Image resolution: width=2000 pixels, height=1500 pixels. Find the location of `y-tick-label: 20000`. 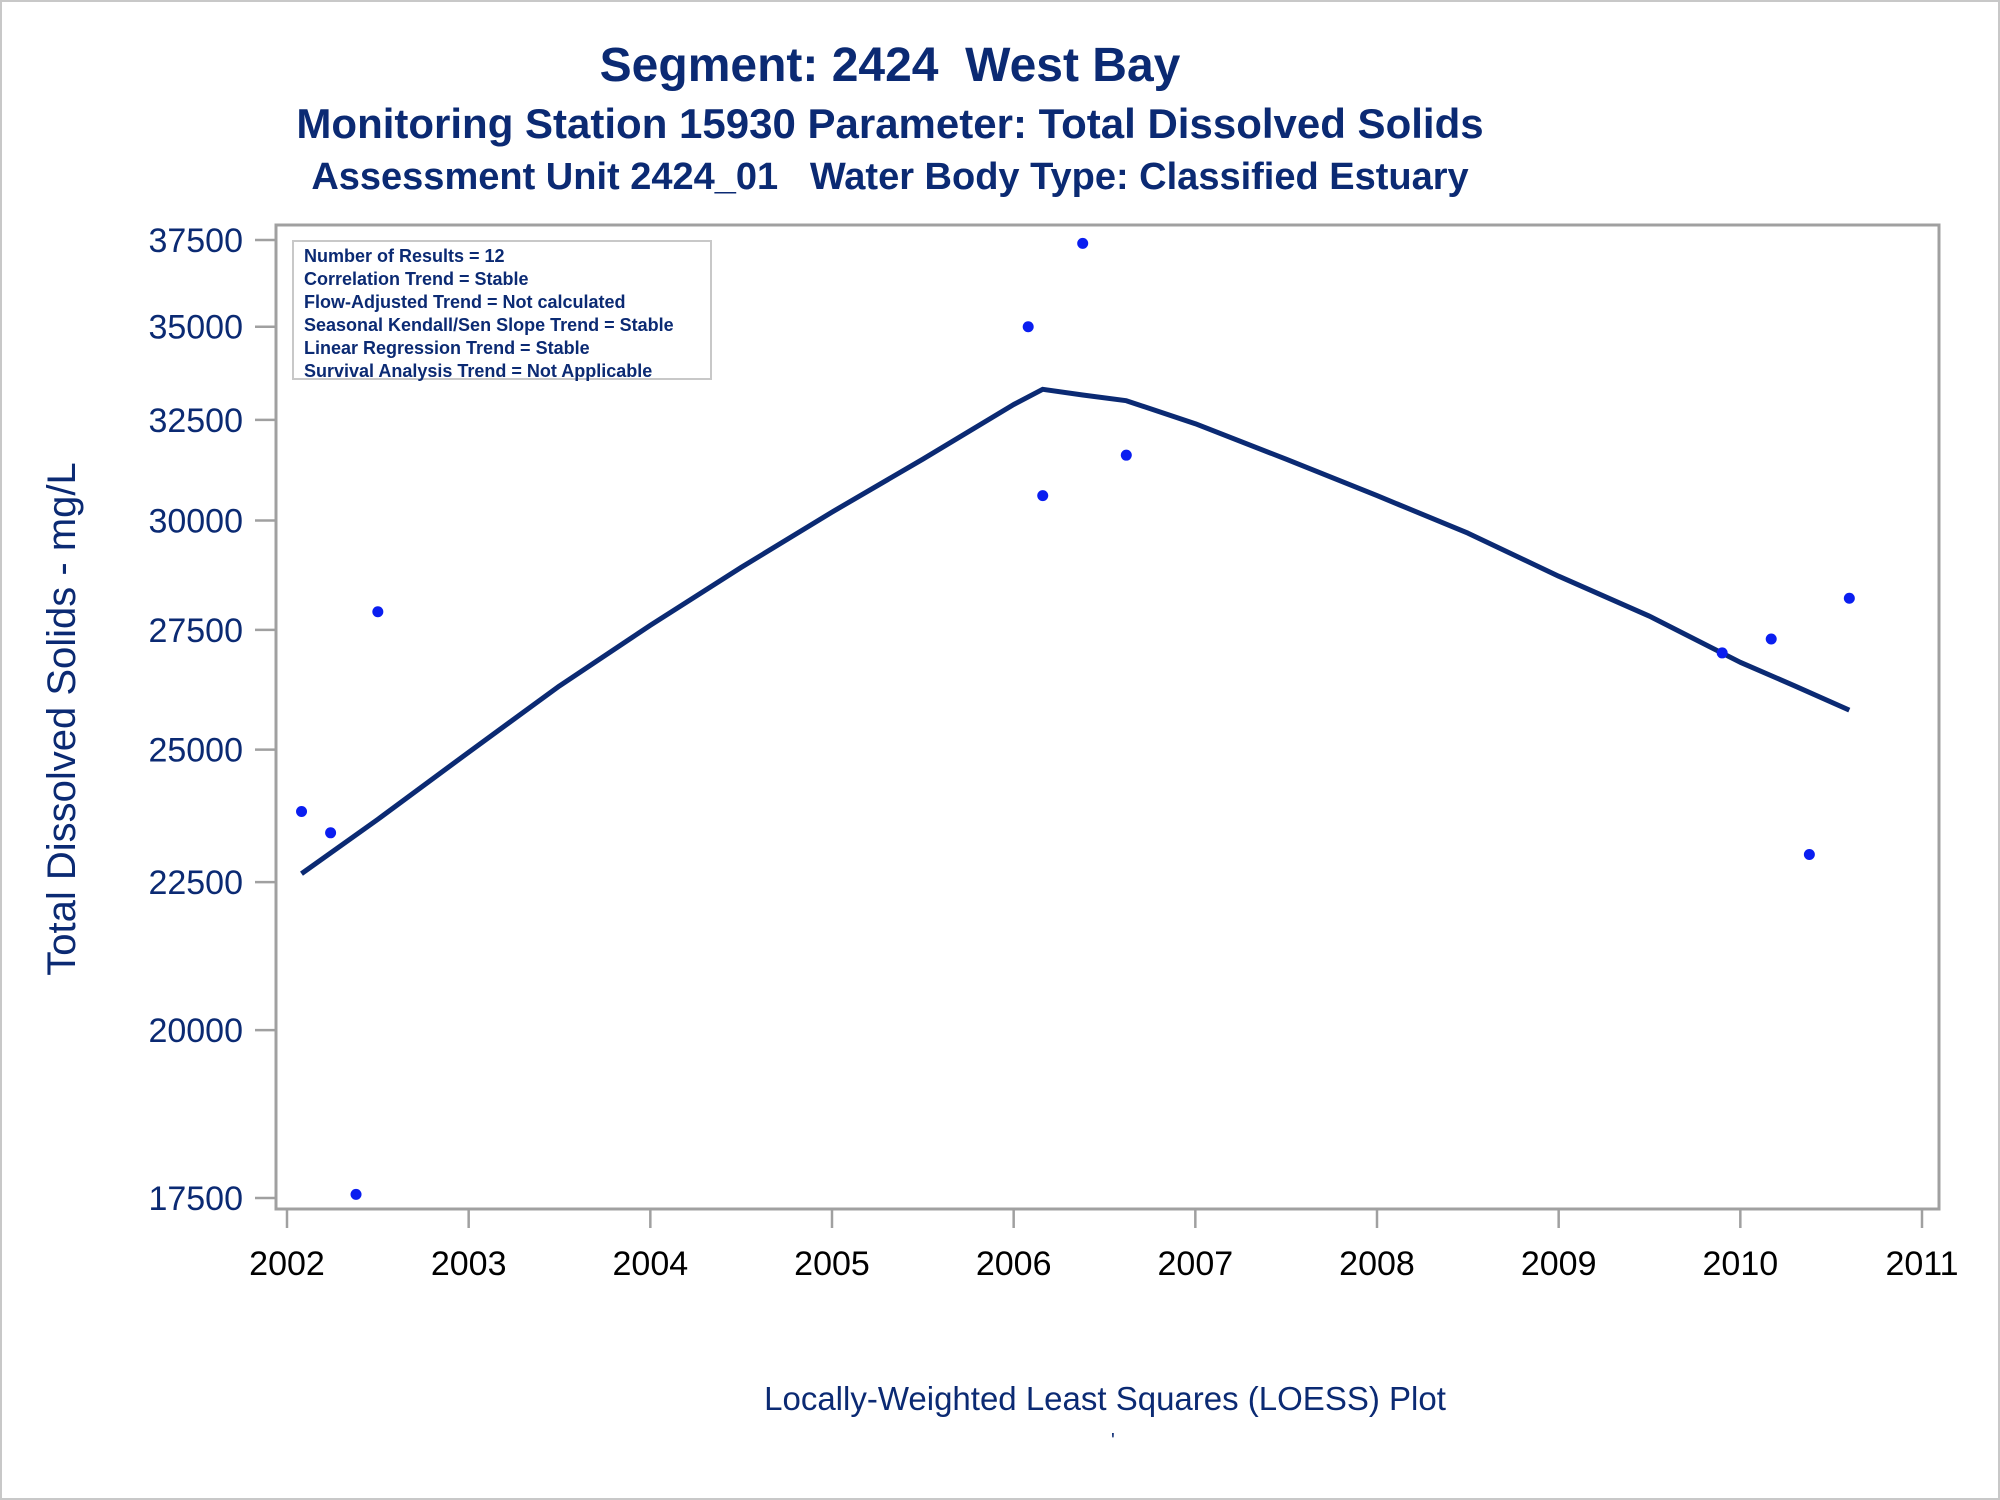

y-tick-label: 20000 is located at coordinates (195, 1031).